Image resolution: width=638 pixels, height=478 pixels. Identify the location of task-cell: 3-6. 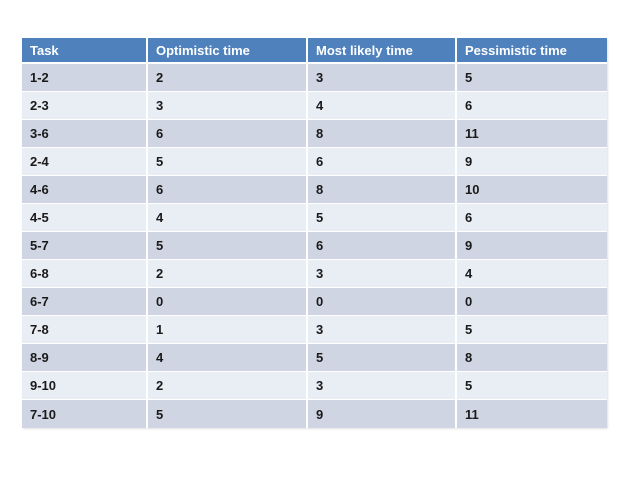
(85, 134).